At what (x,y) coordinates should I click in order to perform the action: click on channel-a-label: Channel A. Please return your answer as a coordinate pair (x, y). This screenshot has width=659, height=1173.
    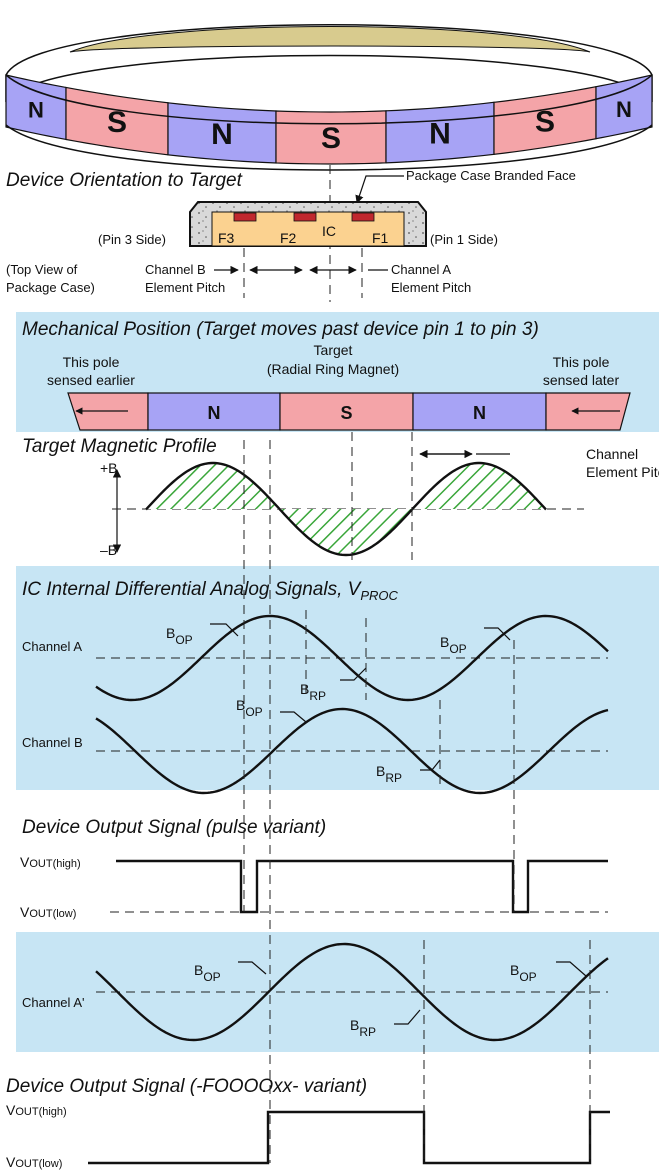
    Looking at the image, I should click on (52, 646).